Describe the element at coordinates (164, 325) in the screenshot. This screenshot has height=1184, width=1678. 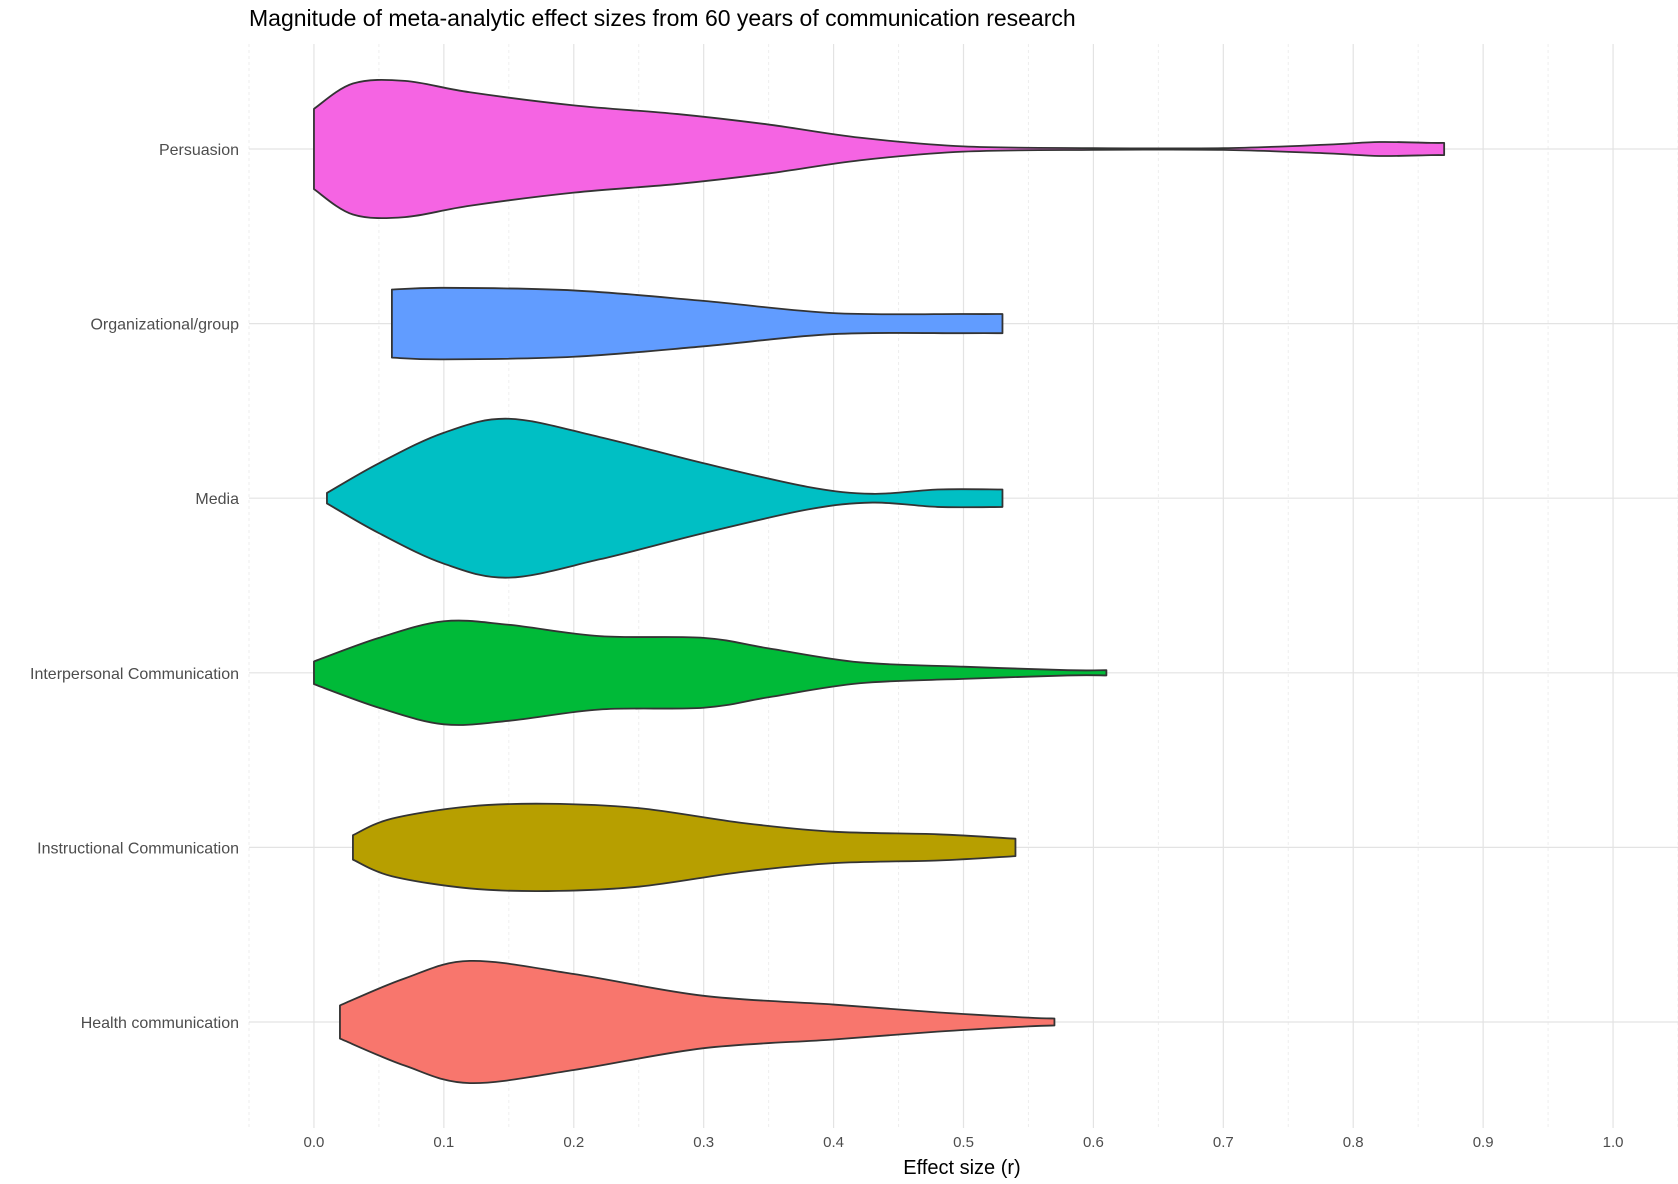
I see `y-tick-label: Organizational/group` at that location.